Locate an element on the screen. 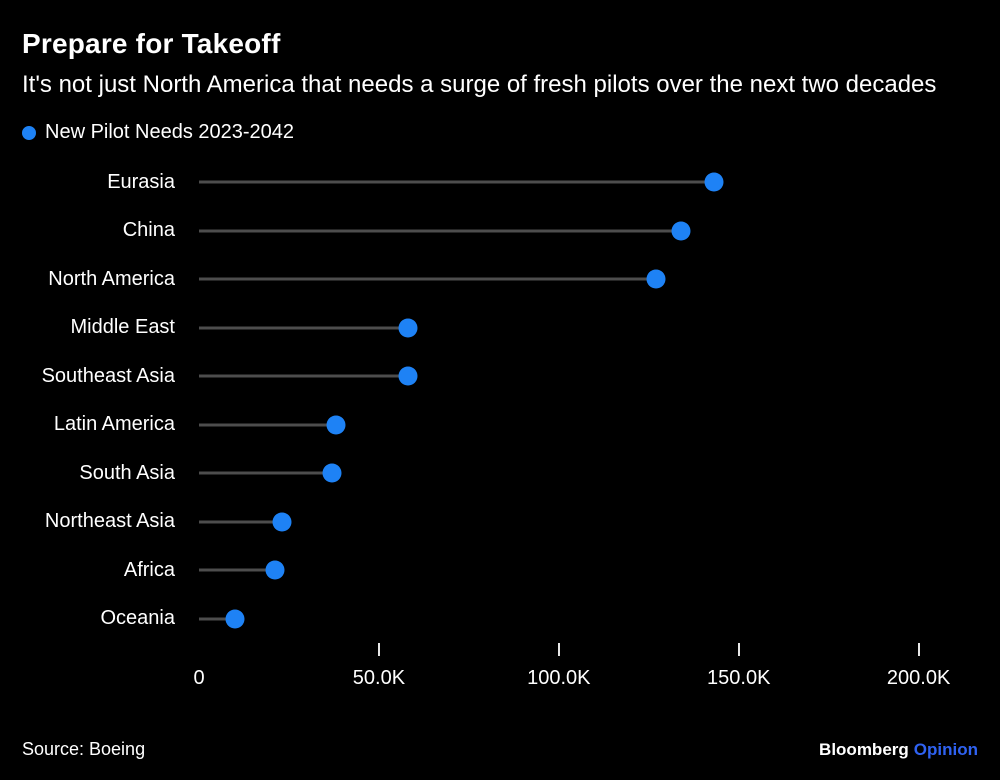 This screenshot has height=780, width=1000. category-label: South Asia is located at coordinates (127, 472).